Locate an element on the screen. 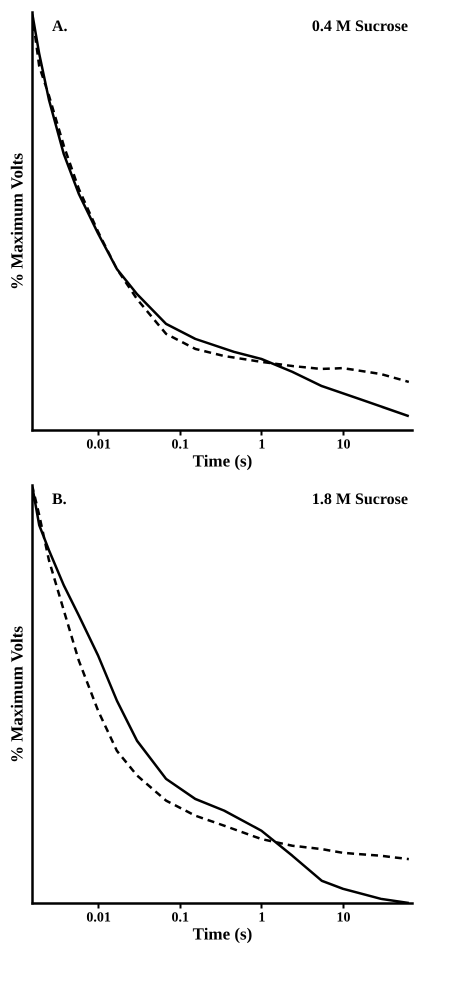  annotation: 1.8 M Sucrose is located at coordinates (360, 499).